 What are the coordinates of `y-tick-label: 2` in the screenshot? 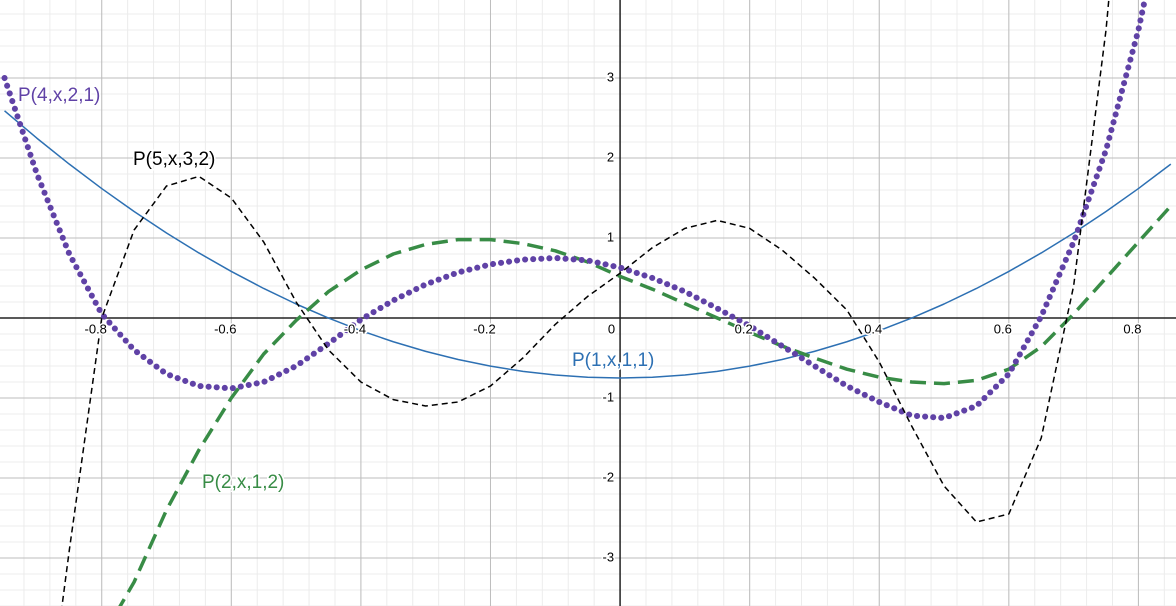 It's located at (610, 156).